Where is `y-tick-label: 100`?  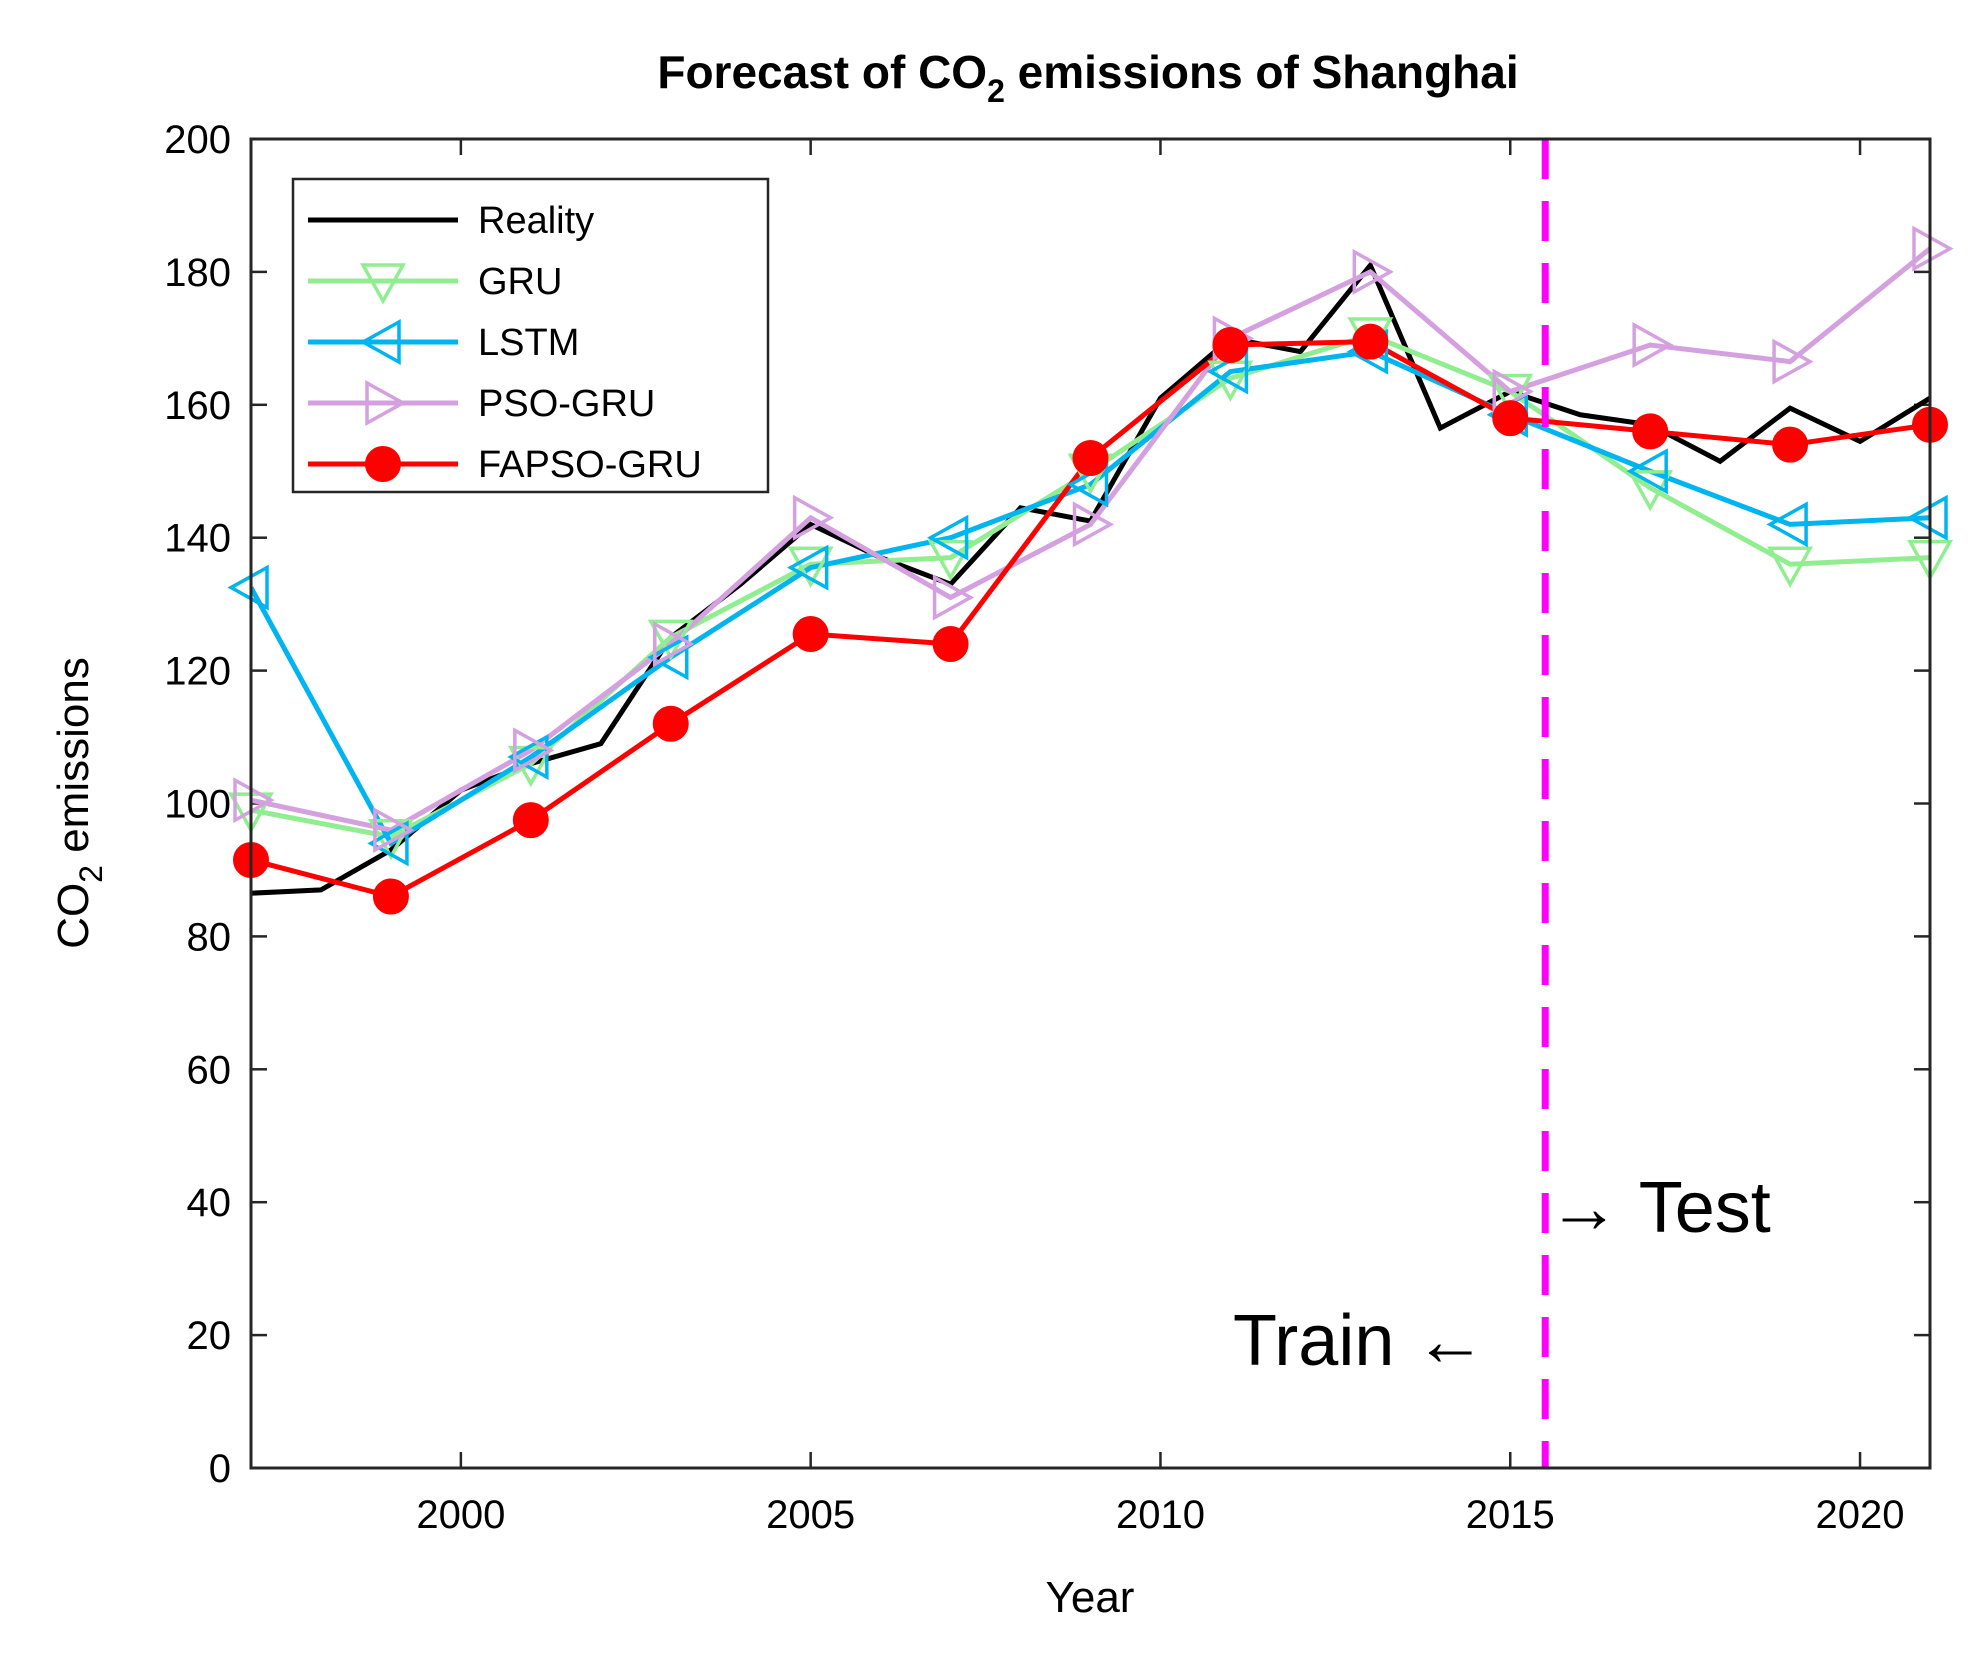
y-tick-label: 100 is located at coordinates (197, 805).